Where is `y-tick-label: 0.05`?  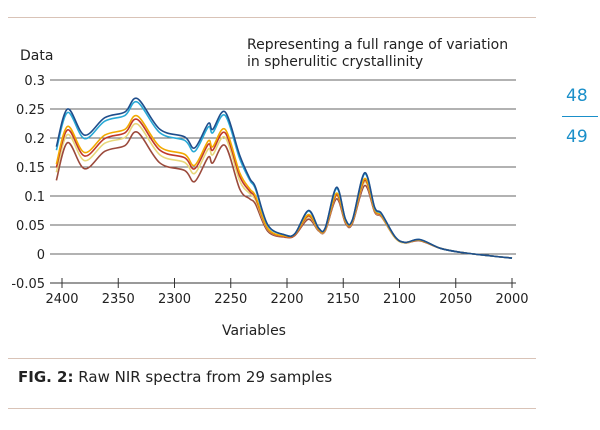
y-tick-label: 0.05 is located at coordinates (30, 226).